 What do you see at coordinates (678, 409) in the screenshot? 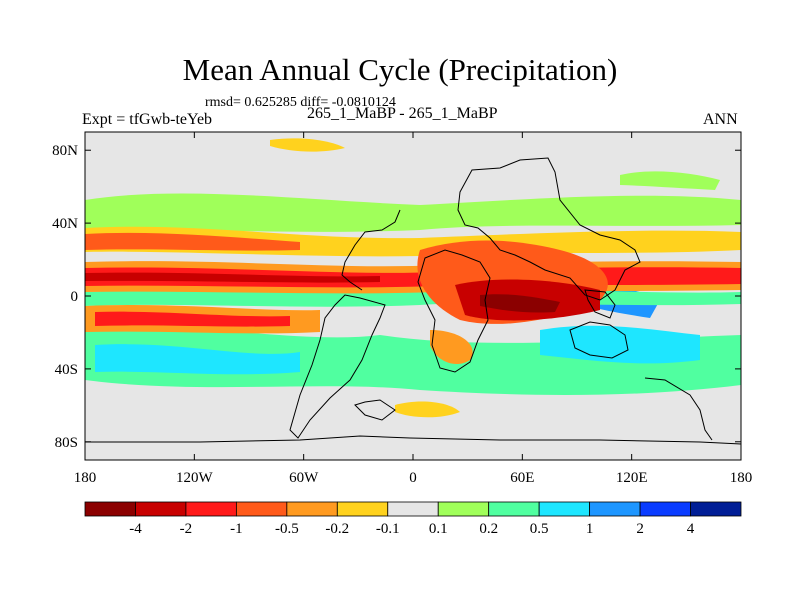
I see `coastline-antarctica-east` at bounding box center [678, 409].